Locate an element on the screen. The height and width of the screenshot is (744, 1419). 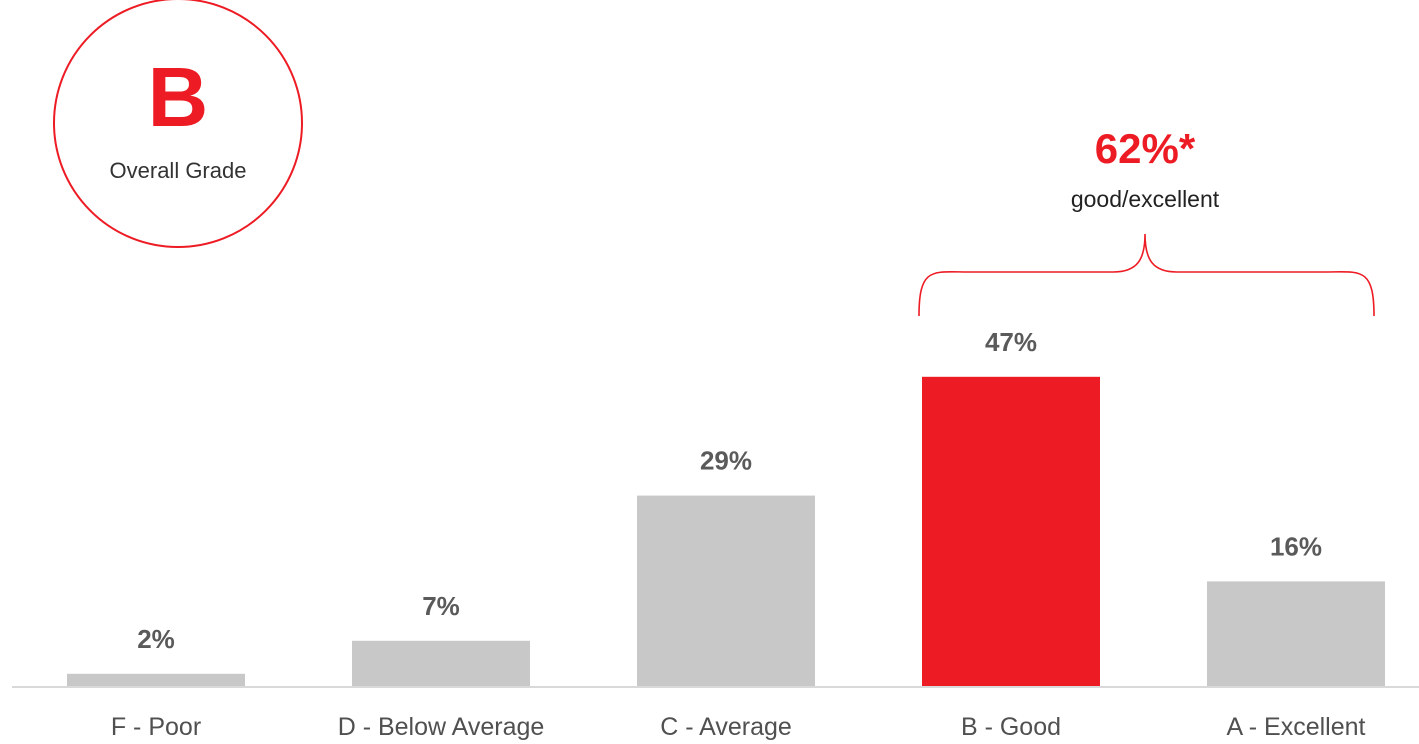
x-tick-label-3: B - Good is located at coordinates (1011, 727).